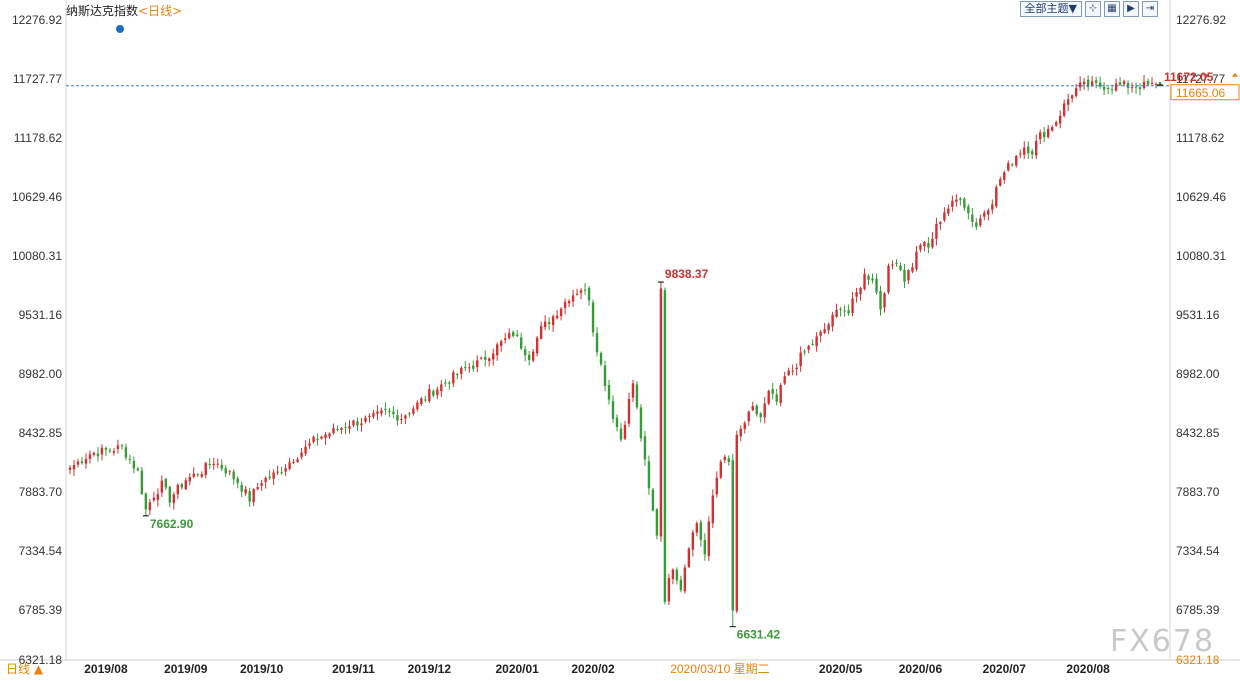 The image size is (1240, 682). Describe the element at coordinates (186, 669) in the screenshot. I see `x-tick-label: 2019/09` at that location.